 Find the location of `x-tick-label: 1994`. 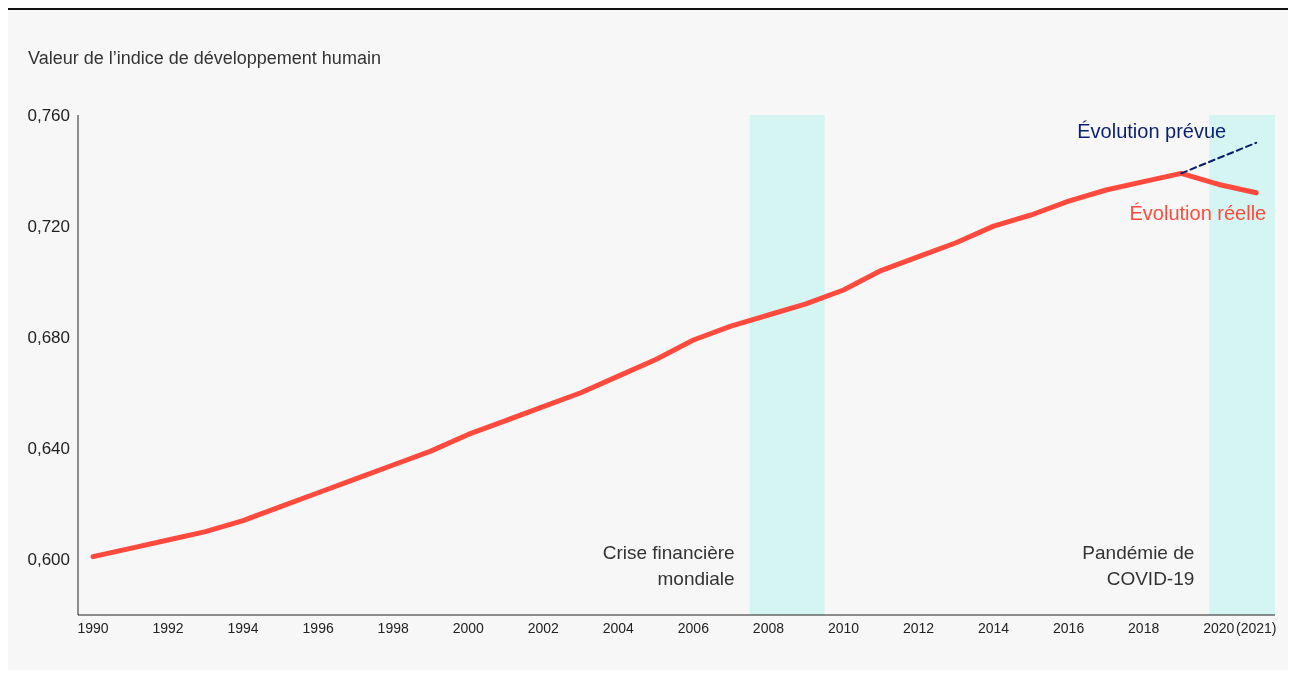

x-tick-label: 1994 is located at coordinates (243, 627).